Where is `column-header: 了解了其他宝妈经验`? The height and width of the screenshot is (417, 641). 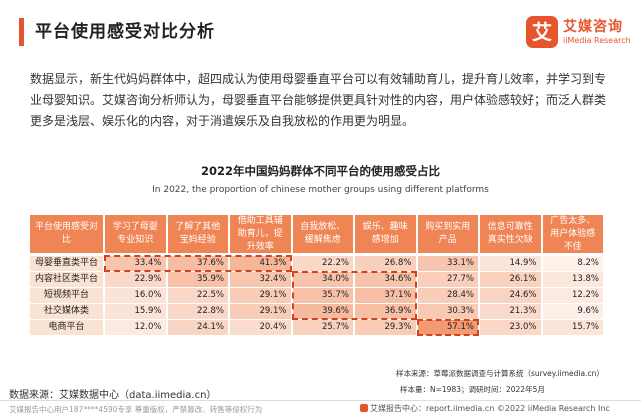
column-header: 了解了其他宝妈经验 is located at coordinates (197, 234).